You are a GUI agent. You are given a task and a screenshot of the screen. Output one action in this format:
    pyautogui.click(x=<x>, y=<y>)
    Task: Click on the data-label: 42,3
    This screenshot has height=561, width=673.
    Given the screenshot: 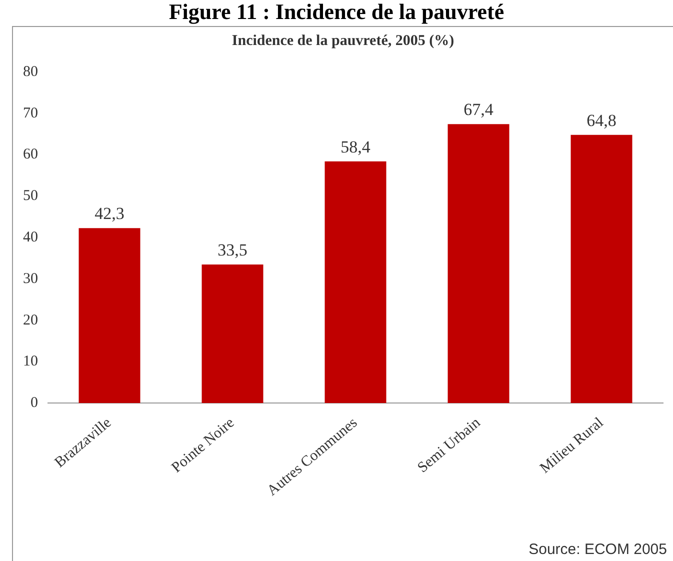 What is the action you would take?
    pyautogui.click(x=109, y=214)
    